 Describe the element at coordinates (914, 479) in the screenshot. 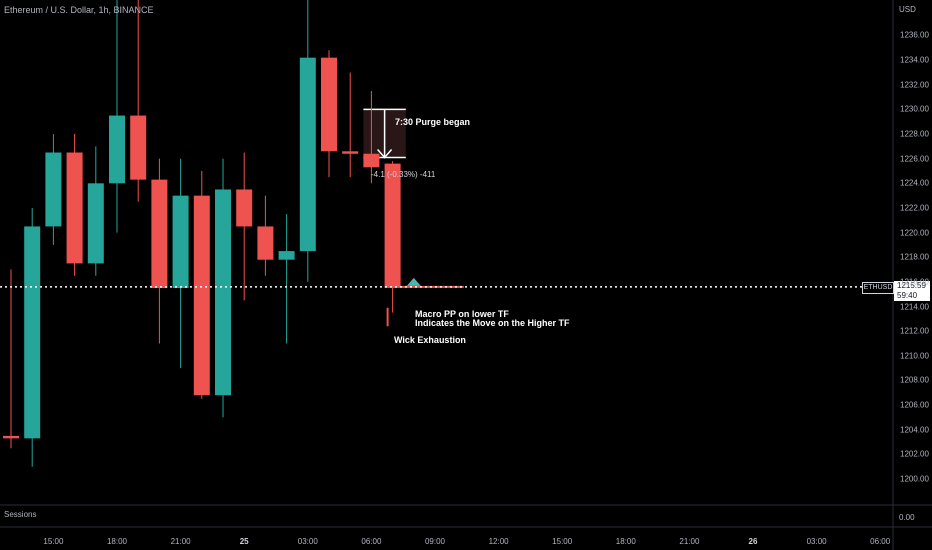

I see `price-tick-label: 1200.00` at that location.